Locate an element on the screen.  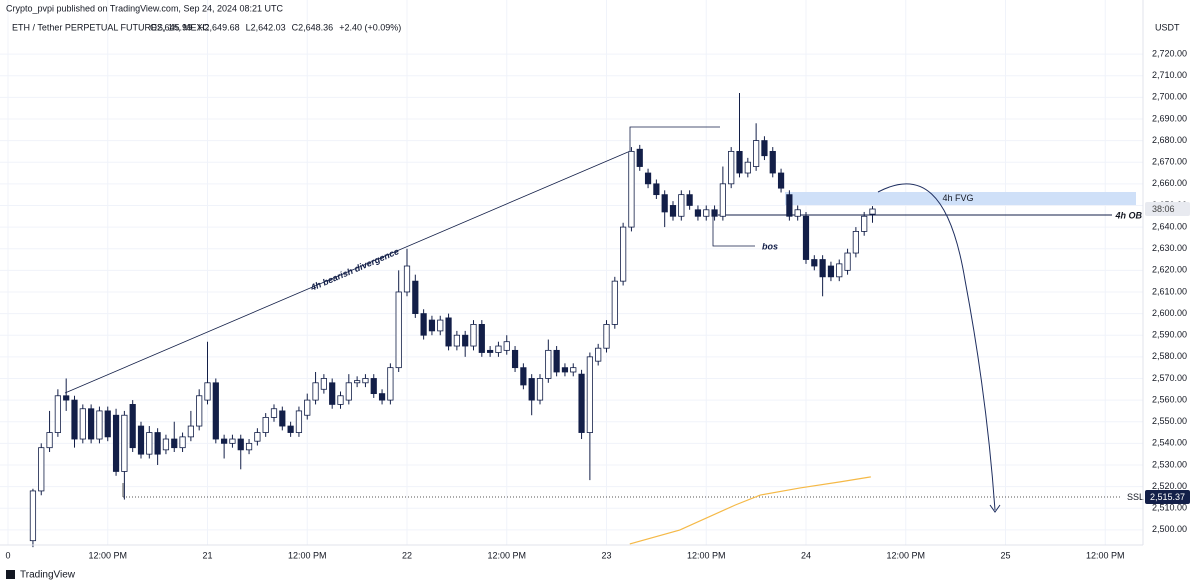
projection-arrow is located at coordinates (936, 347).